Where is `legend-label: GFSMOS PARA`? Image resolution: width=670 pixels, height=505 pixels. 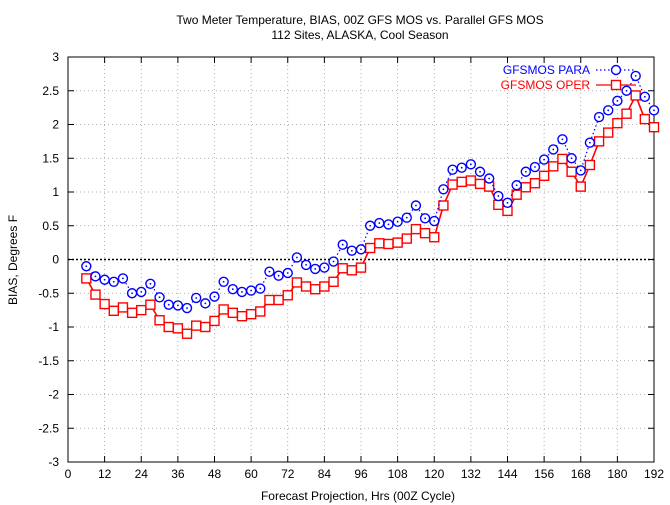
legend-label: GFSMOS PARA is located at coordinates (546, 70).